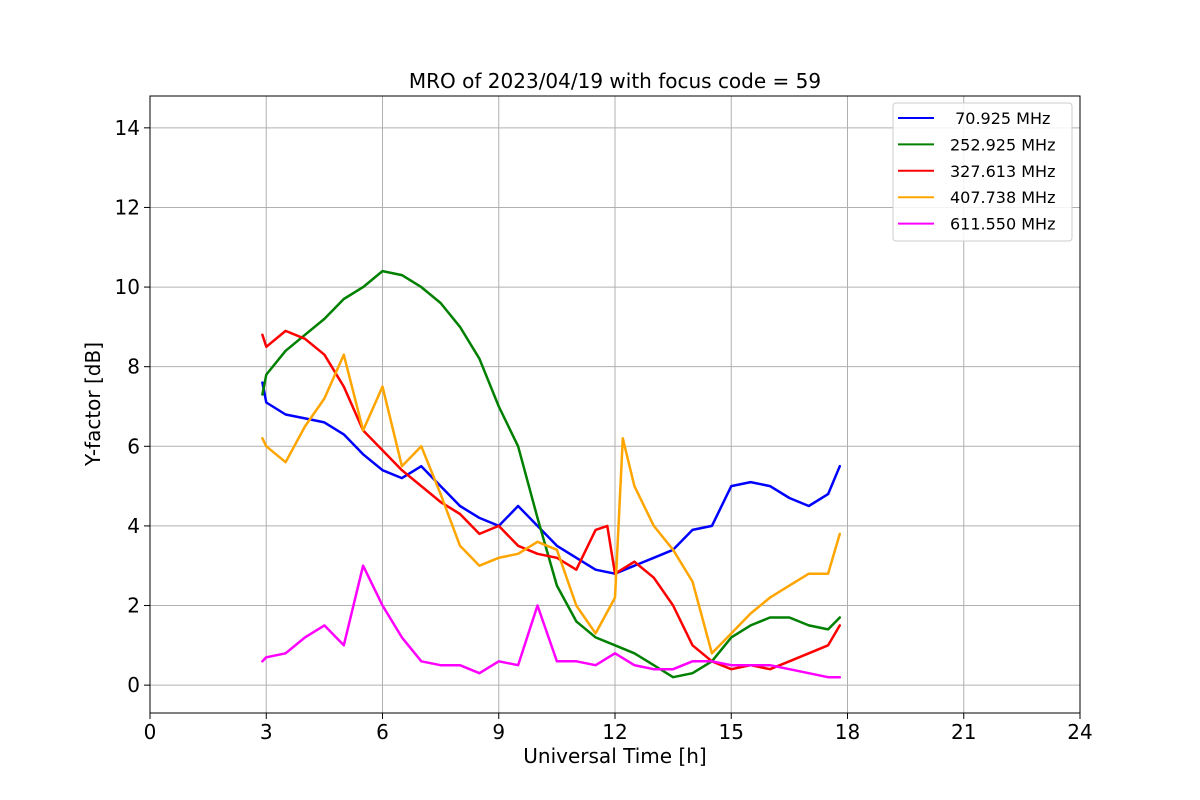 Image resolution: width=1200 pixels, height=800 pixels. What do you see at coordinates (847, 732) in the screenshot?
I see `x-tick-label: 18` at bounding box center [847, 732].